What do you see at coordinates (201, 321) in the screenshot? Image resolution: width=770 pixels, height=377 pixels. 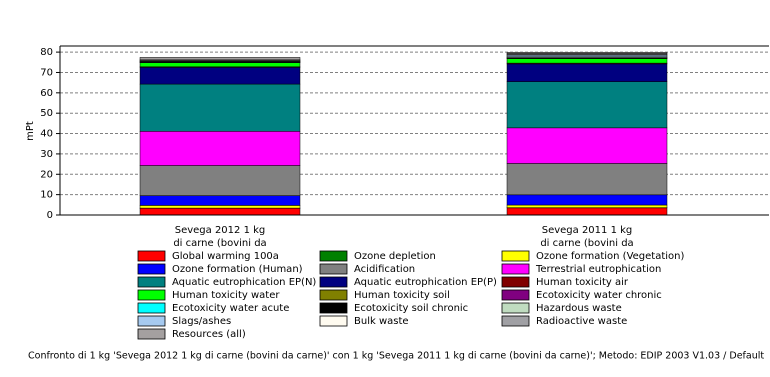 I see `legend-label: Slags/ashes` at bounding box center [201, 321].